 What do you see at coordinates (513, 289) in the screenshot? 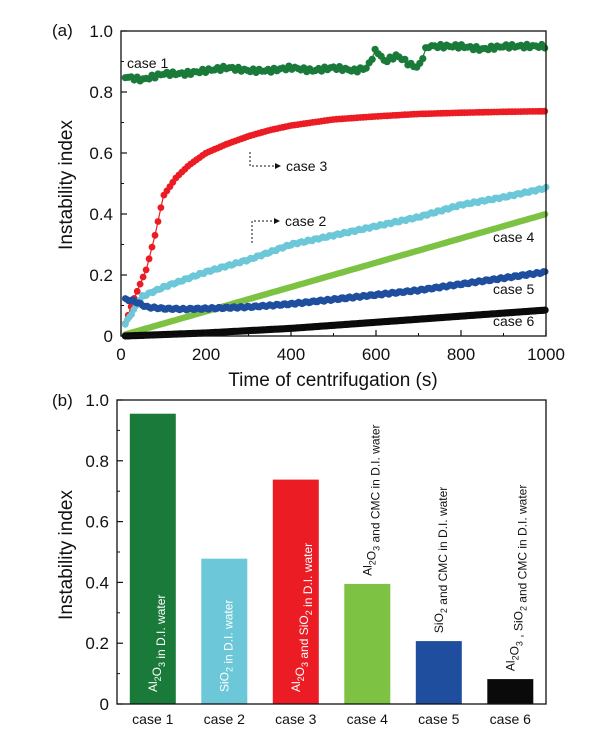
I see `annotation-case-5: case 5` at bounding box center [513, 289].